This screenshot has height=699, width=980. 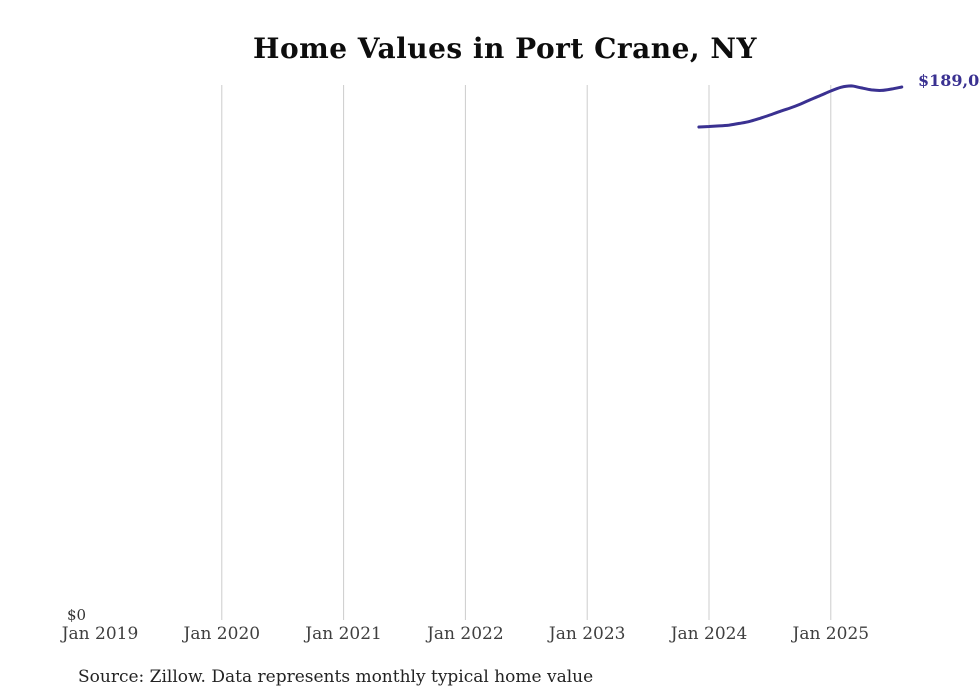 I want to click on end-value-label: $189,04, so click(x=949, y=80).